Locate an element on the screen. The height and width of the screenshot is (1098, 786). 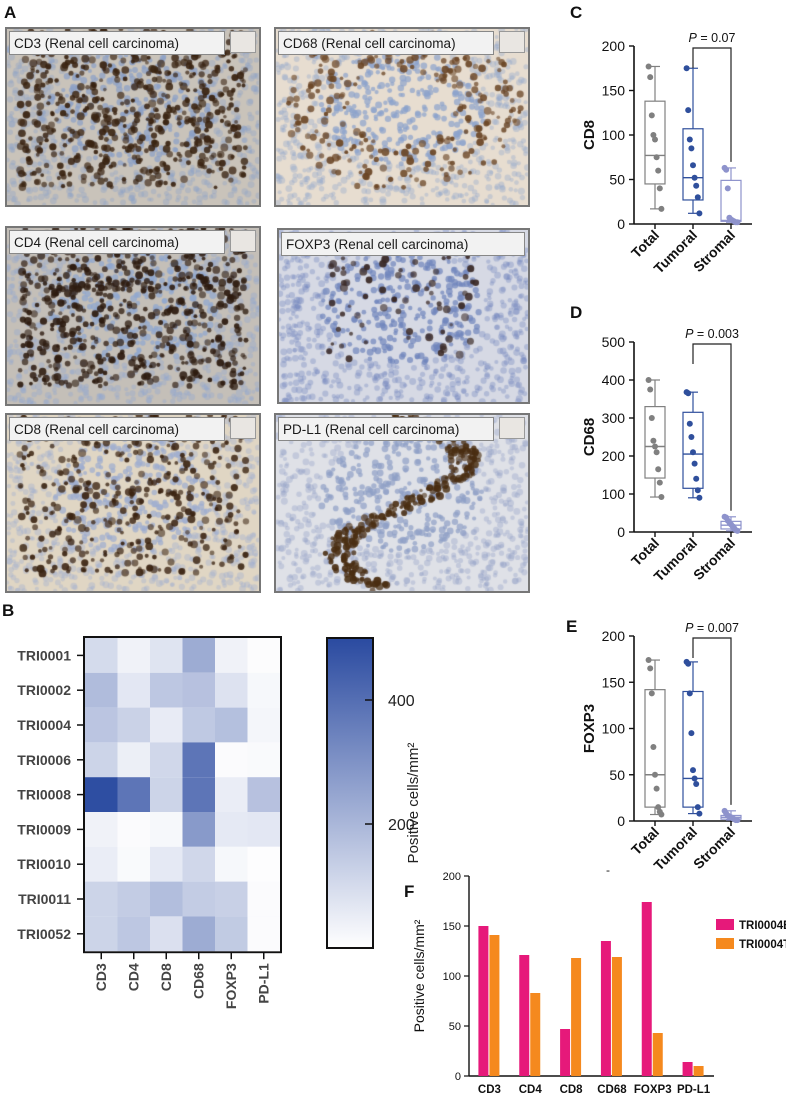
micrograph-caption: CD8 (Renal cell carcinoma) is located at coordinates (117, 429).